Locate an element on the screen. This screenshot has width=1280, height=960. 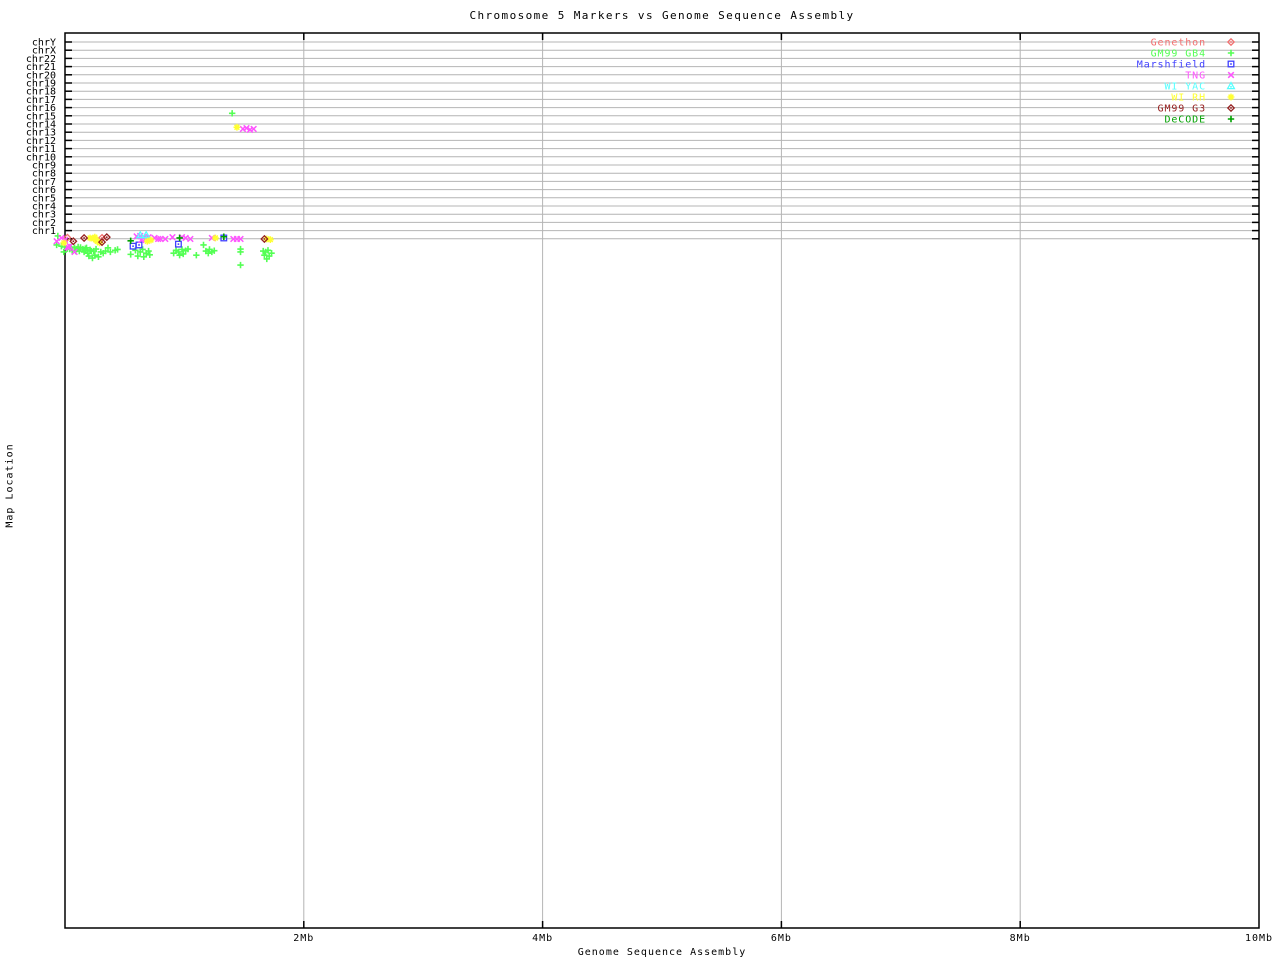
y-tick-label: chr2 is located at coordinates (44, 223).